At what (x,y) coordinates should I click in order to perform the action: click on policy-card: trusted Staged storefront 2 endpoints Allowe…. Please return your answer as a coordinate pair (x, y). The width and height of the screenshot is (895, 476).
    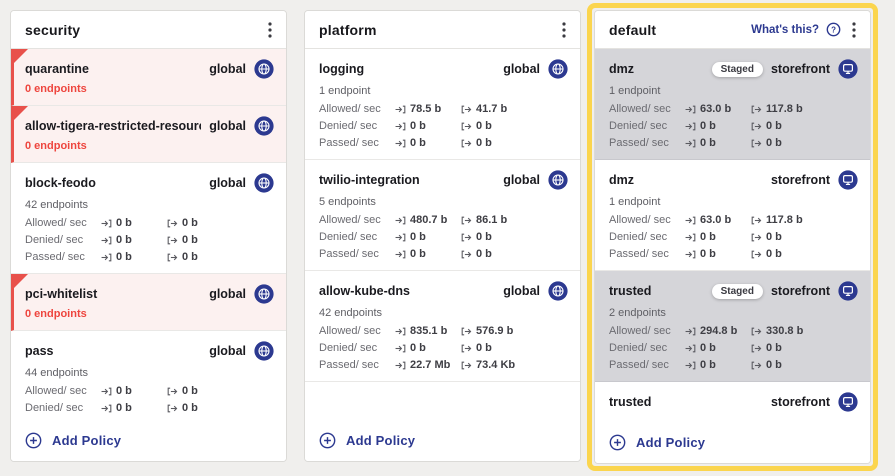
    Looking at the image, I should click on (732, 326).